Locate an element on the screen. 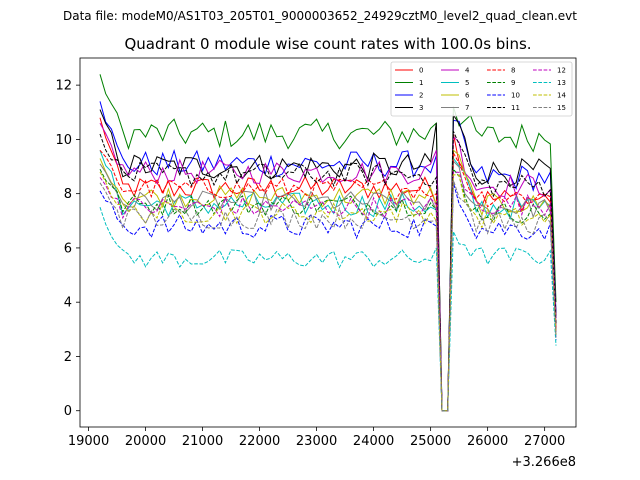 This screenshot has width=640, height=480. legend-label-10: 10 is located at coordinates (515, 96).